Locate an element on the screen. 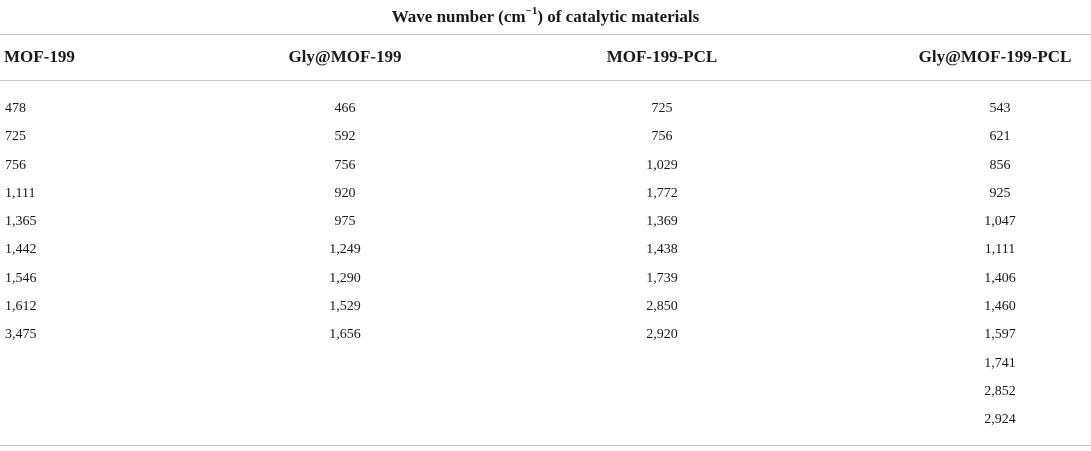 This screenshot has width=1091, height=451. table-cell: 1,047 is located at coordinates (1000, 222).